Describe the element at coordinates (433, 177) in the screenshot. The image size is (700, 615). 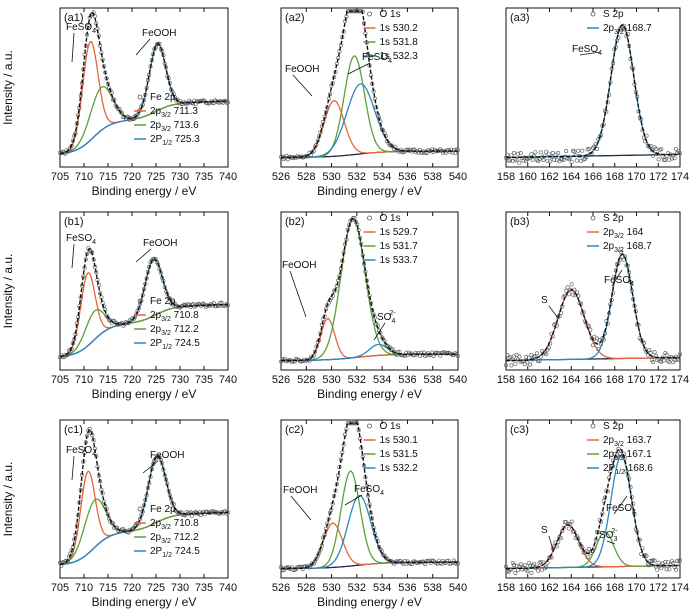
I see `x-tick-label: 538` at that location.